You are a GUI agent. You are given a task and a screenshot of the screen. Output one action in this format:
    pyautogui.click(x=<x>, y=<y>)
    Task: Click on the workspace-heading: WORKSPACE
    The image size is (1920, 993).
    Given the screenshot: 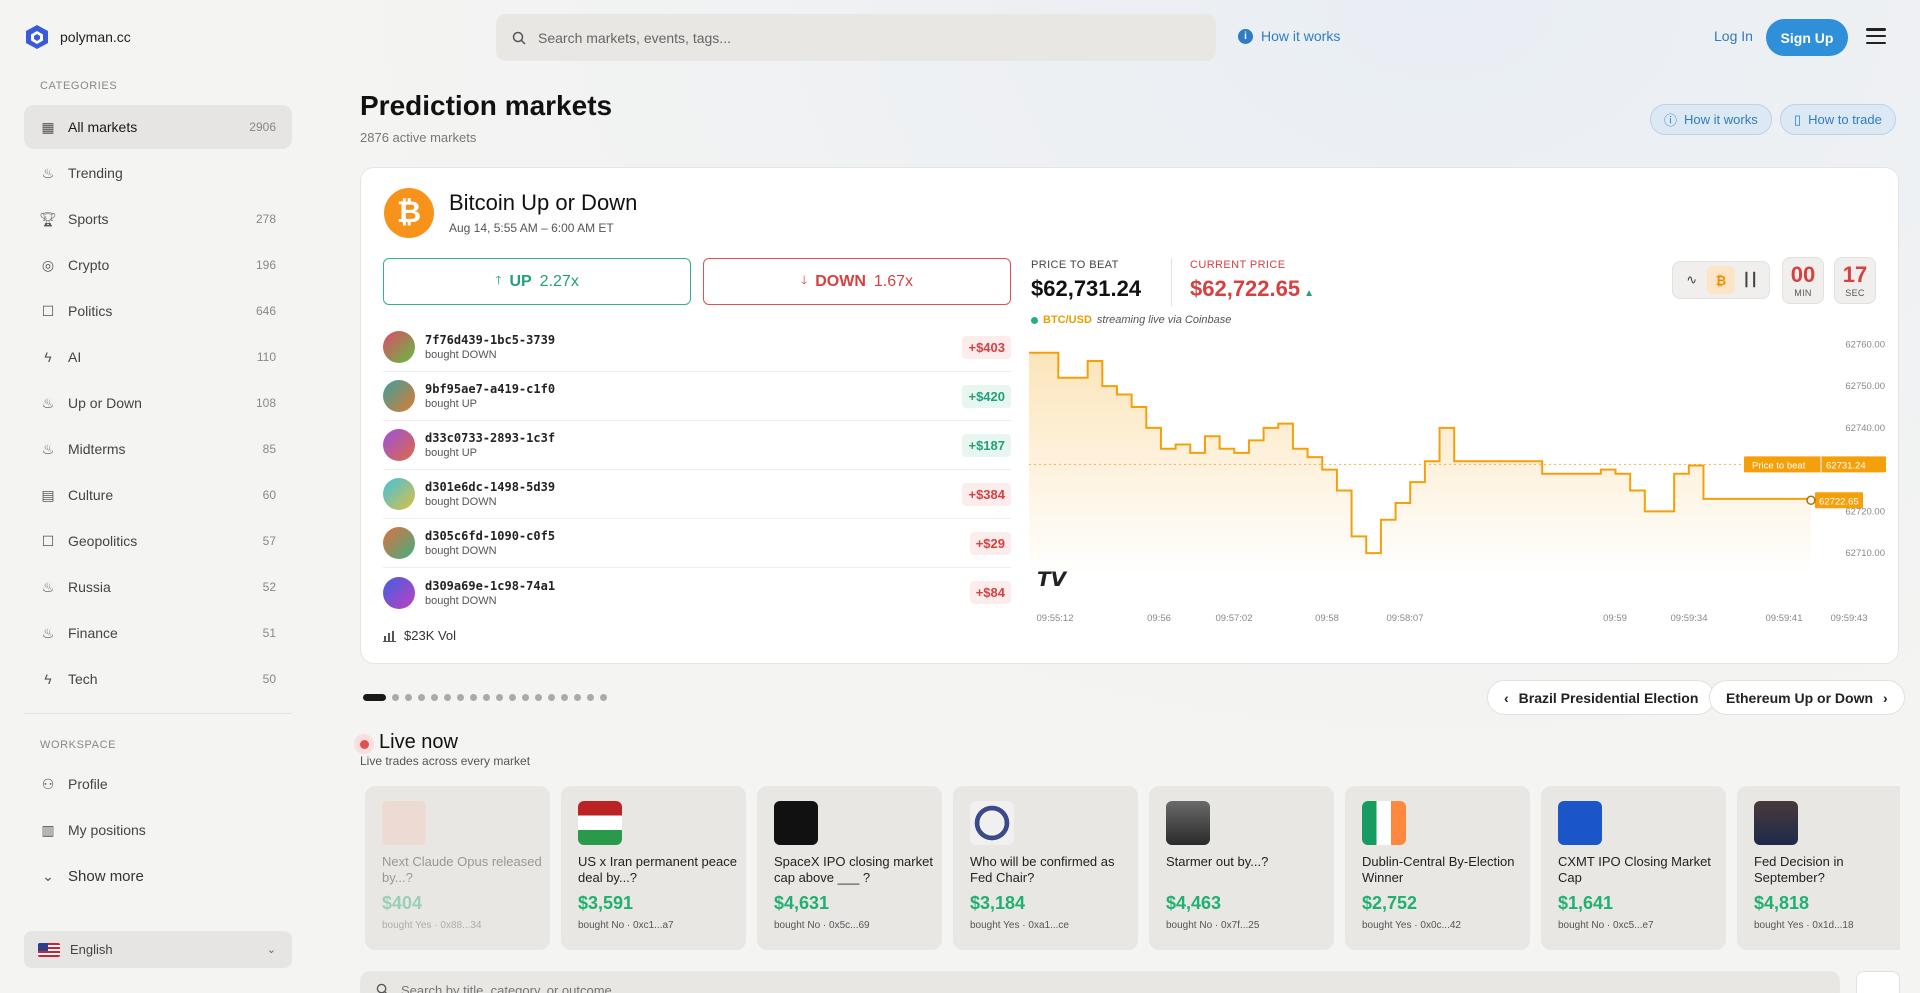 What is the action you would take?
    pyautogui.click(x=78, y=745)
    